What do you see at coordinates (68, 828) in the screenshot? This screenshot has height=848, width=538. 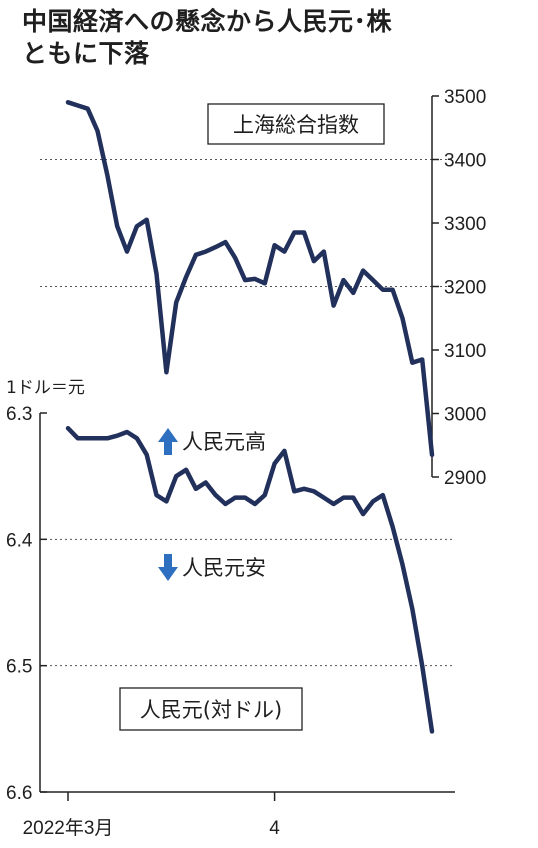 I see `x-tick-label: 2022年3月` at bounding box center [68, 828].